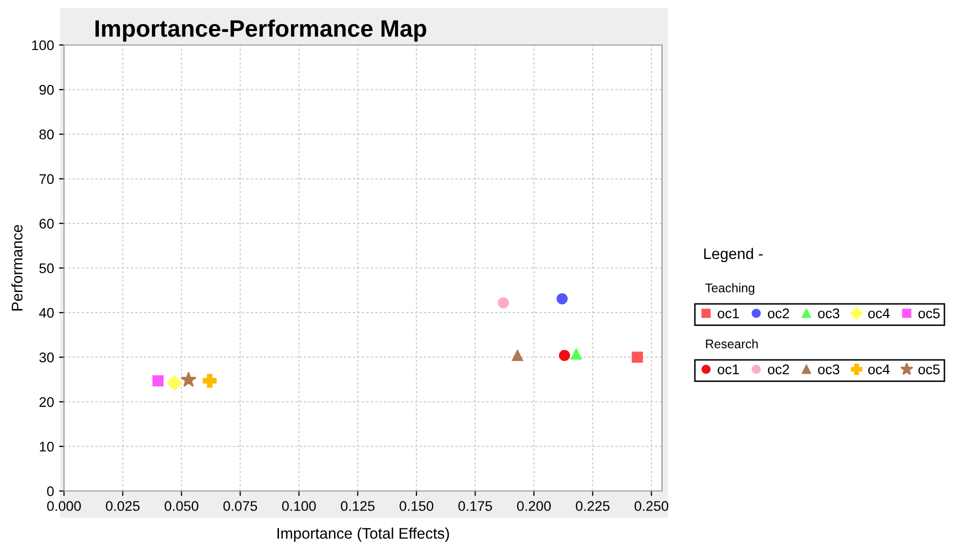 This screenshot has width=954, height=553. I want to click on legend-title: Legend -, so click(733, 255).